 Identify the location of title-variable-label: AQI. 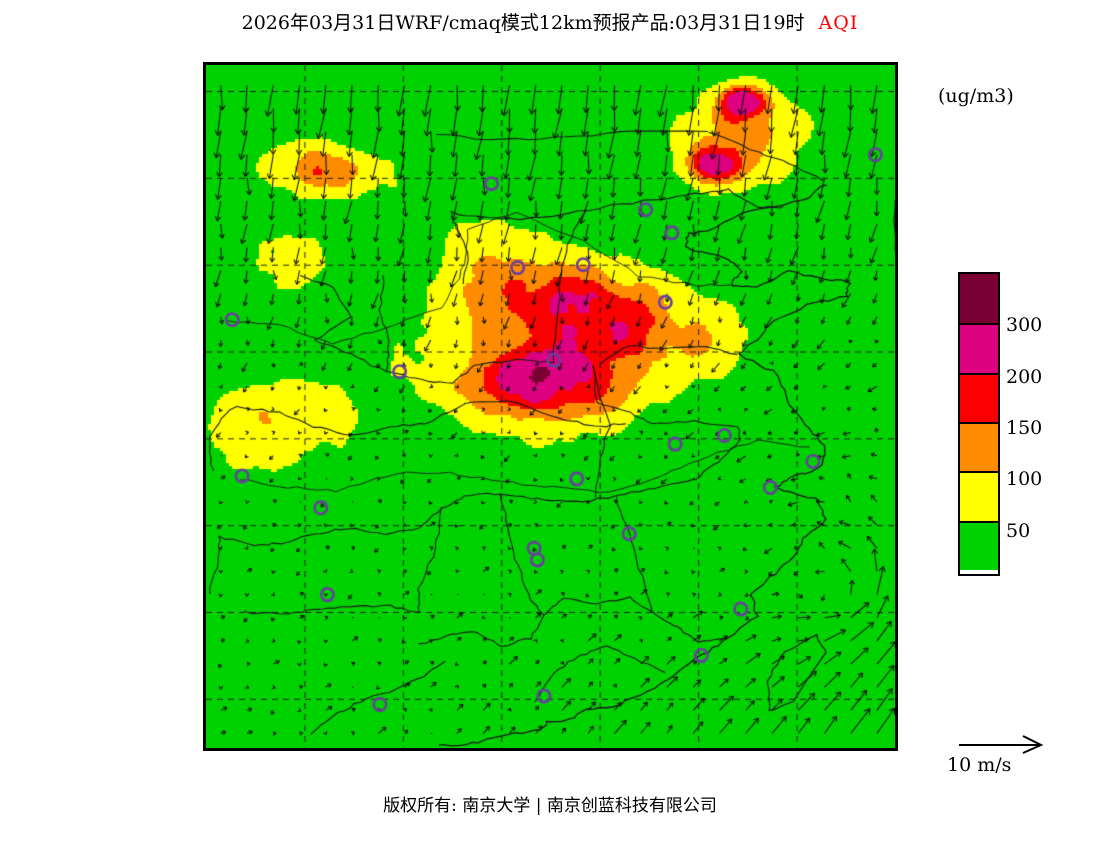
(838, 23).